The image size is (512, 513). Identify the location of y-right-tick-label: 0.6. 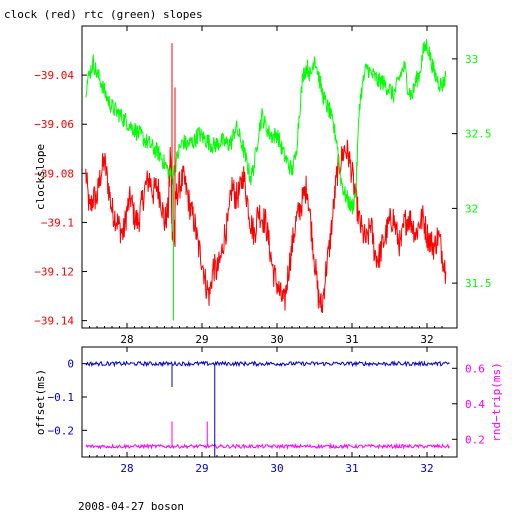
(475, 368).